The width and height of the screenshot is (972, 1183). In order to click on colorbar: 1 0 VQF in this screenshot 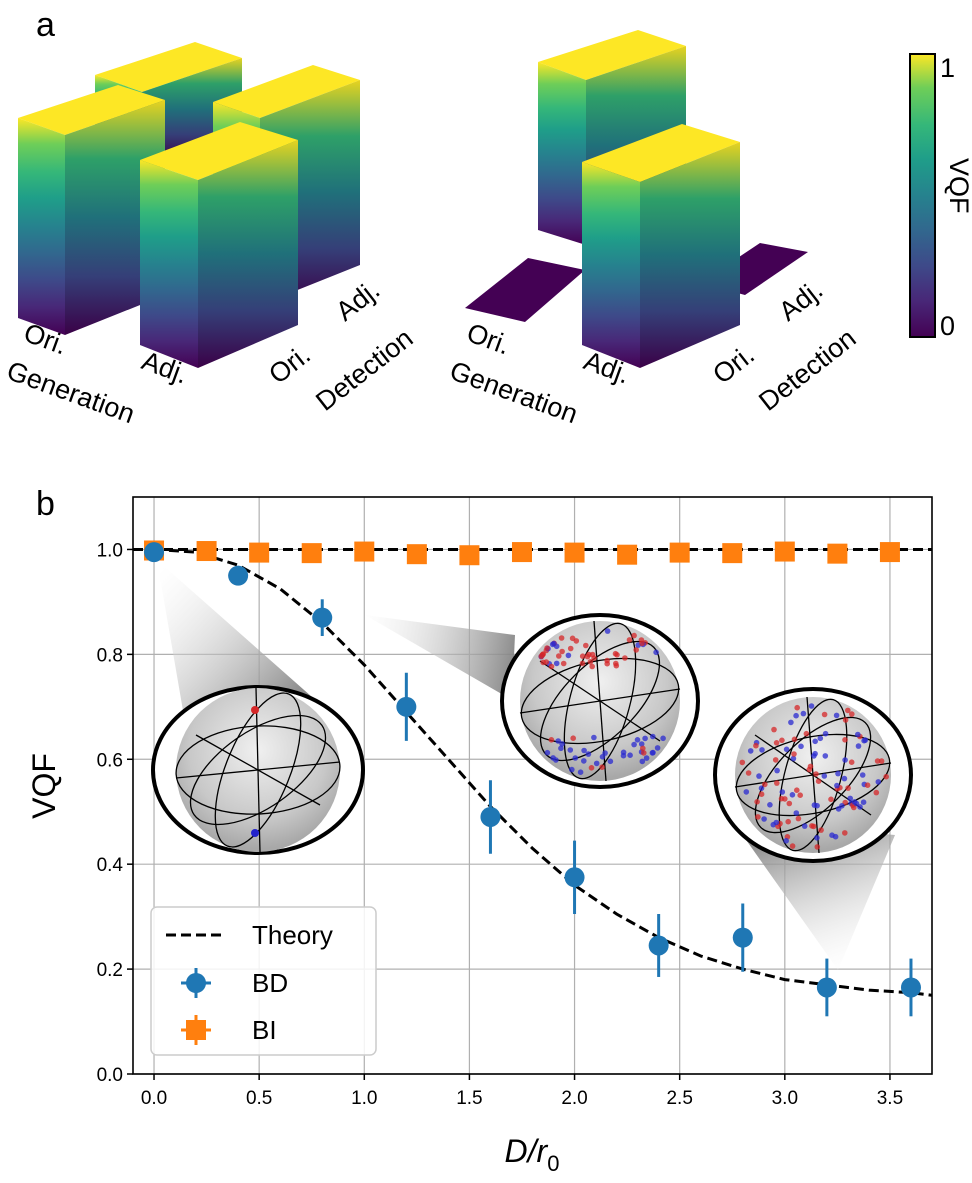, I will do `click(940, 197)`.